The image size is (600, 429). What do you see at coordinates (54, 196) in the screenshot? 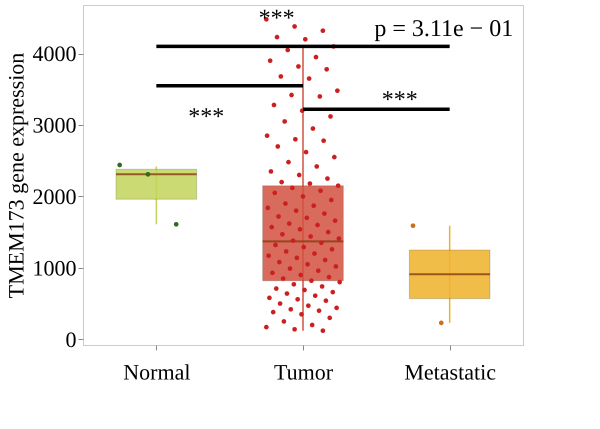
I see `y-tick-label: 2000` at bounding box center [54, 196].